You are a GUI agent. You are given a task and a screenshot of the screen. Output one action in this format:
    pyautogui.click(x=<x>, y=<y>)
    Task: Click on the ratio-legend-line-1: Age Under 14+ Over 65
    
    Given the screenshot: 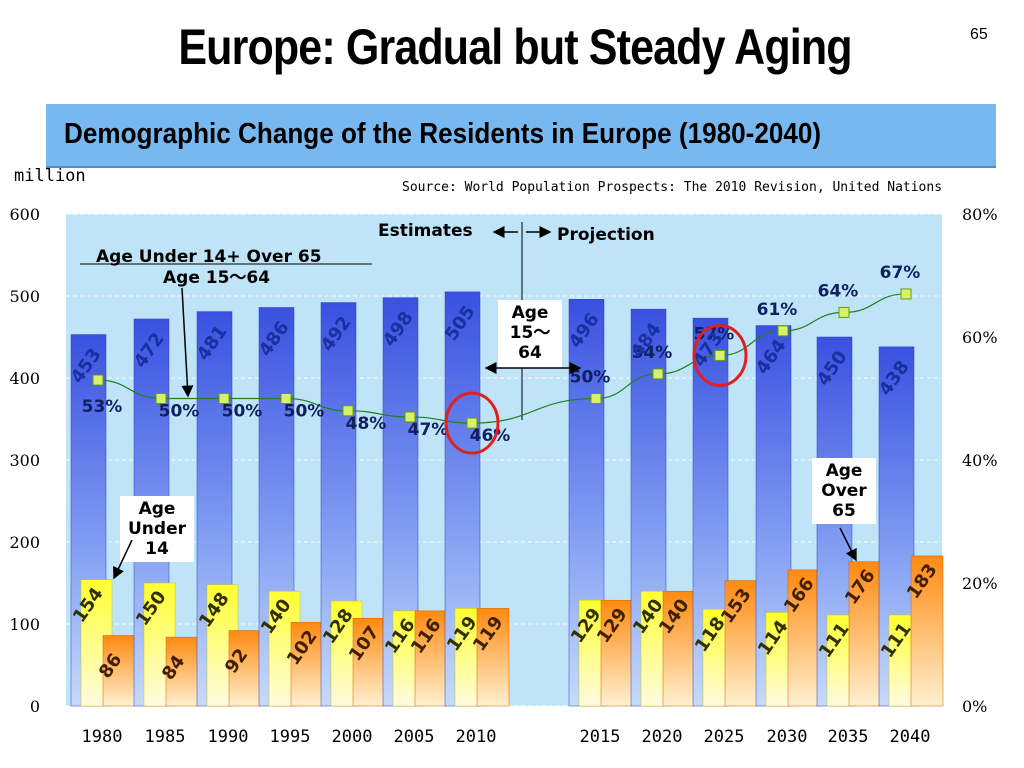 What is the action you would take?
    pyautogui.click(x=209, y=257)
    